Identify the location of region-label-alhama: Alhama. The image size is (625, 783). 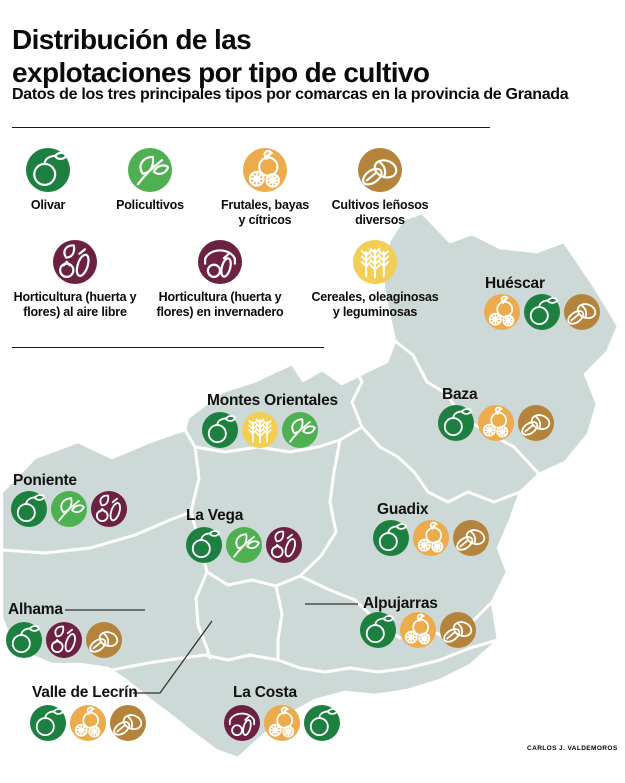
(35, 609).